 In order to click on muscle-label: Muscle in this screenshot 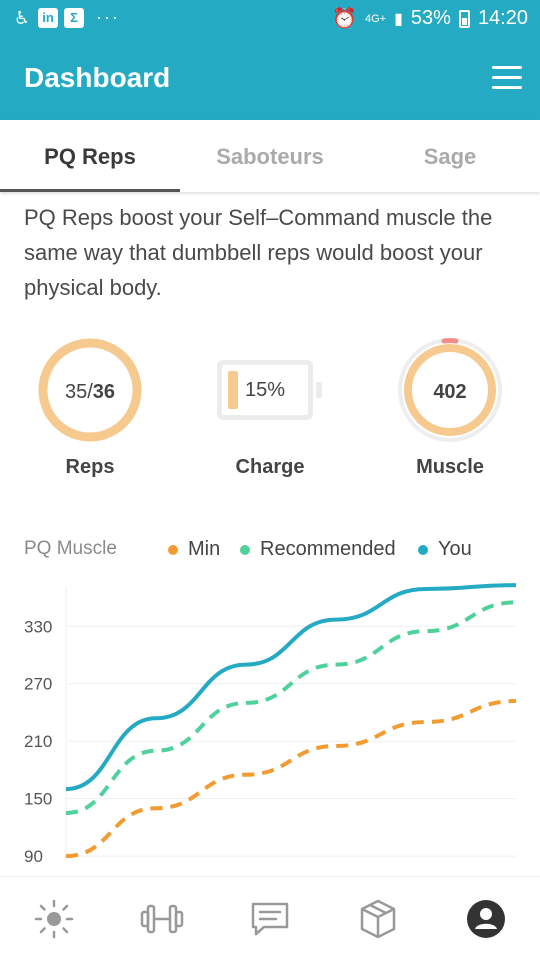, I will do `click(450, 467)`.